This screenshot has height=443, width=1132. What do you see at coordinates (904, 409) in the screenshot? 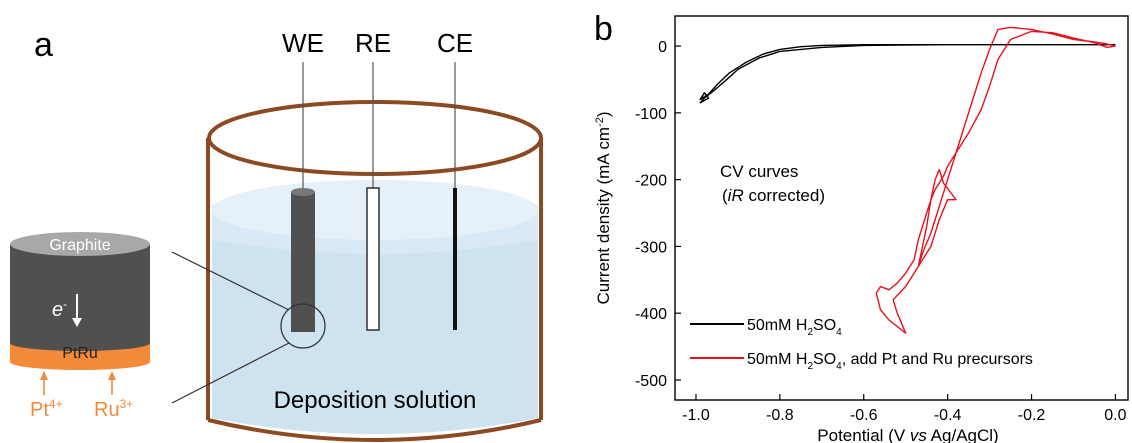
I see `x-axis-ticks: -1.0 -0.8 -0.6 -0.4 -0.2 0.0` at bounding box center [904, 409].